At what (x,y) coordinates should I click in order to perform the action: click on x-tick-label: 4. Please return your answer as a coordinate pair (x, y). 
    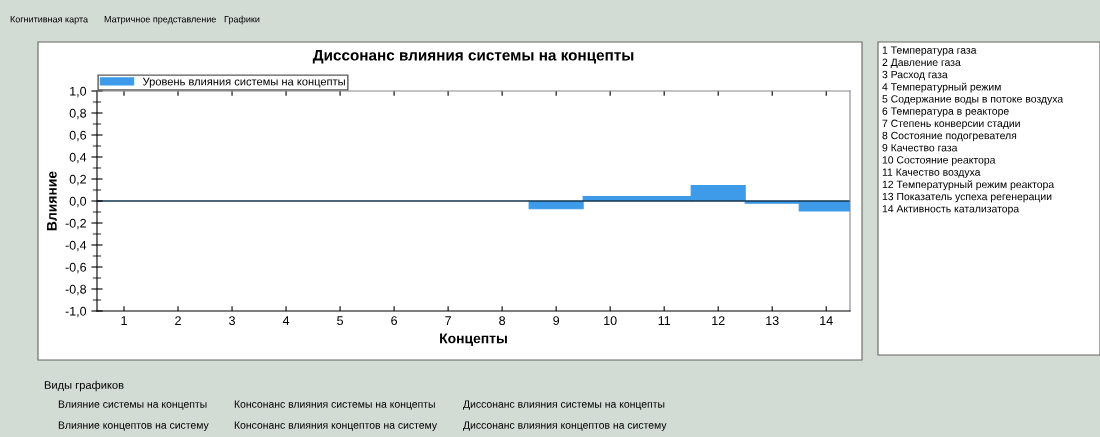
    Looking at the image, I should click on (286, 320).